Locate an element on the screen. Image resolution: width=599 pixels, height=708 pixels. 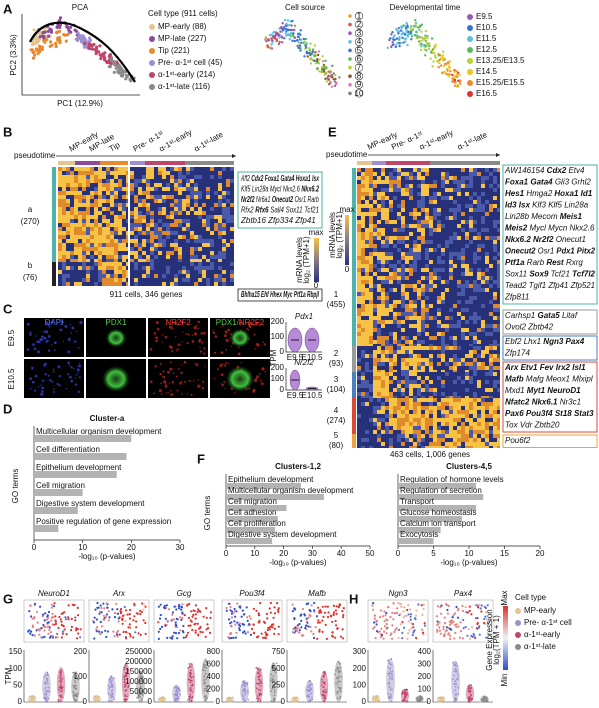
group-bar is located at coordinates (66, 163).